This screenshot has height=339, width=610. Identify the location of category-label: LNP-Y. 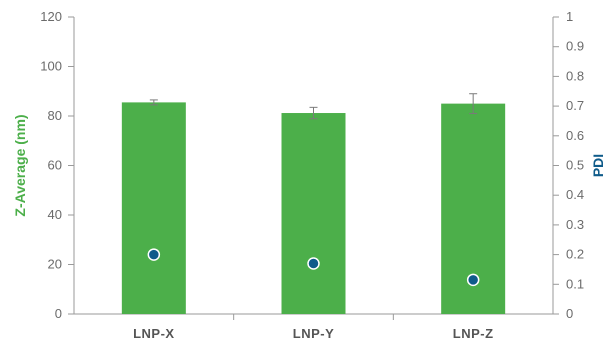
(314, 332).